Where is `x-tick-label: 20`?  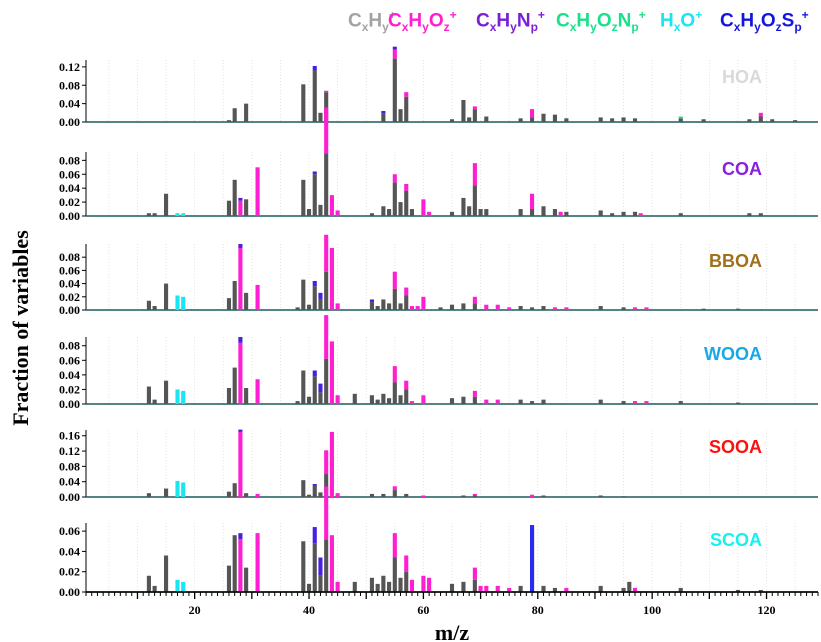
x-tick-label: 20 is located at coordinates (195, 610).